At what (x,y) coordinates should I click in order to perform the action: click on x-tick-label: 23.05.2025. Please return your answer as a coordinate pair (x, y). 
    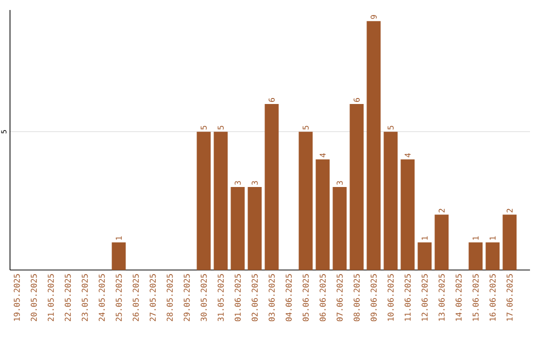
    Looking at the image, I should click on (85, 298).